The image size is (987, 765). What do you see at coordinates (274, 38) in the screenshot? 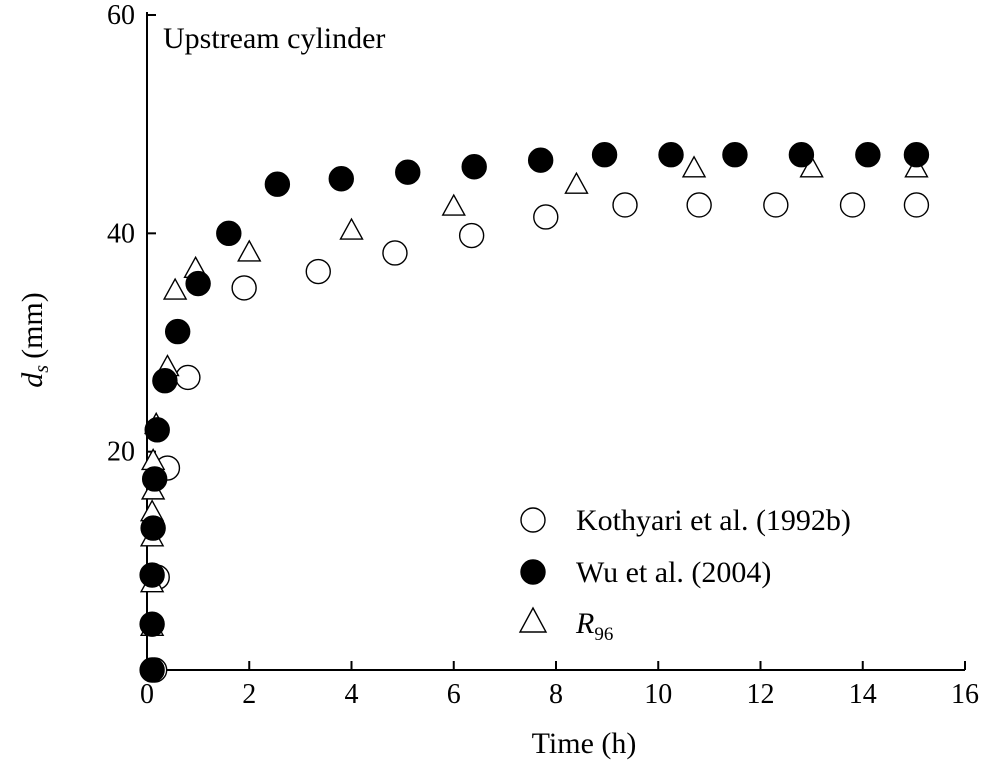
I see `chart-annotation: Upstream cylinder` at bounding box center [274, 38].